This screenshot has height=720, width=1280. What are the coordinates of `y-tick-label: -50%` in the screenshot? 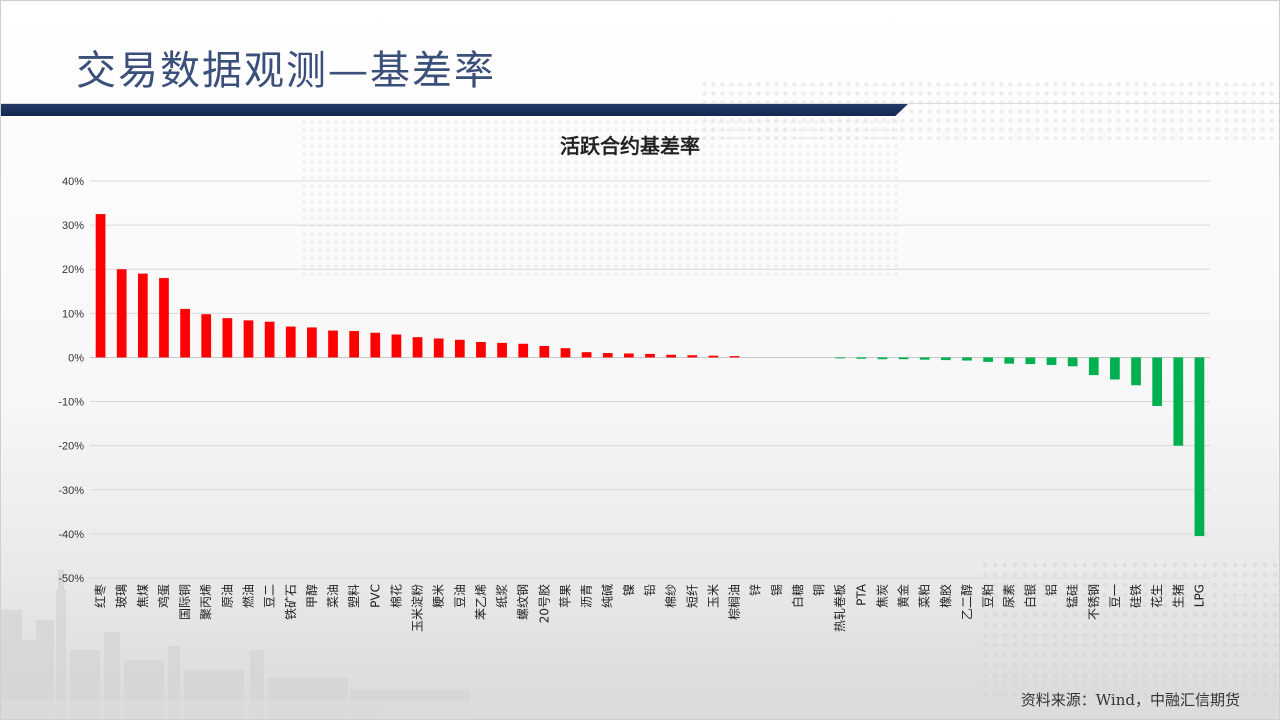 It's located at (71, 579).